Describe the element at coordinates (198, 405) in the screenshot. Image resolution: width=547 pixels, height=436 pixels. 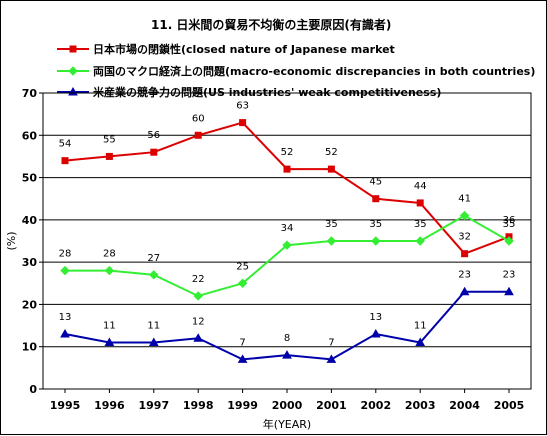
I see `x-tick-label: 1998` at that location.